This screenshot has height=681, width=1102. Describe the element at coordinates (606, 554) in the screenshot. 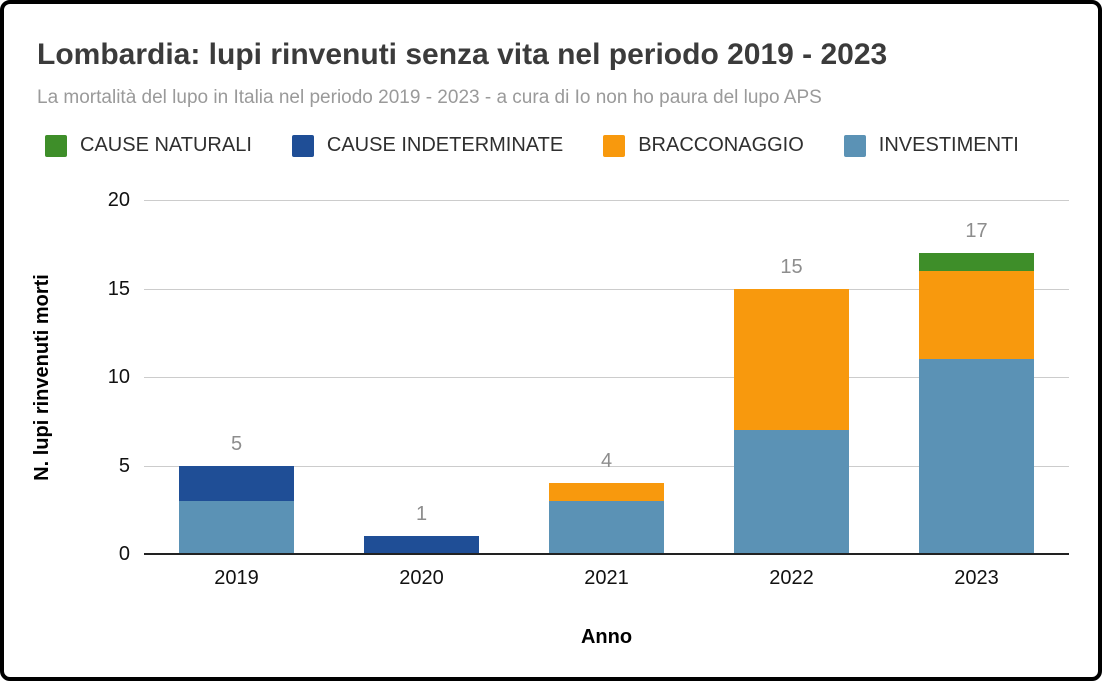

I see `x-axis-line` at that location.